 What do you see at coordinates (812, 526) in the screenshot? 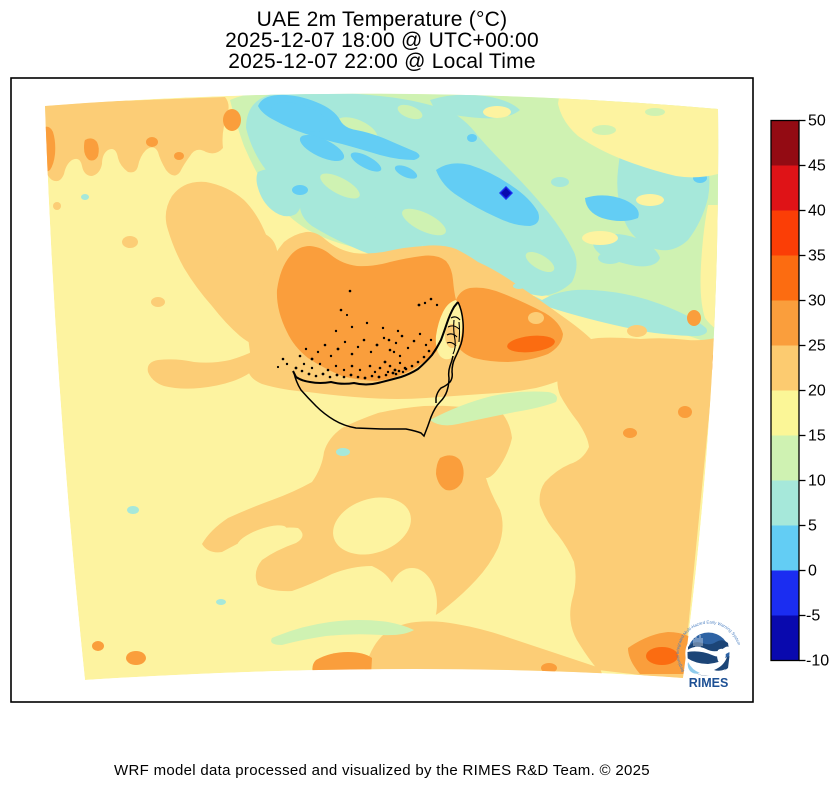
I see `svg-text: 5` at bounding box center [812, 526].